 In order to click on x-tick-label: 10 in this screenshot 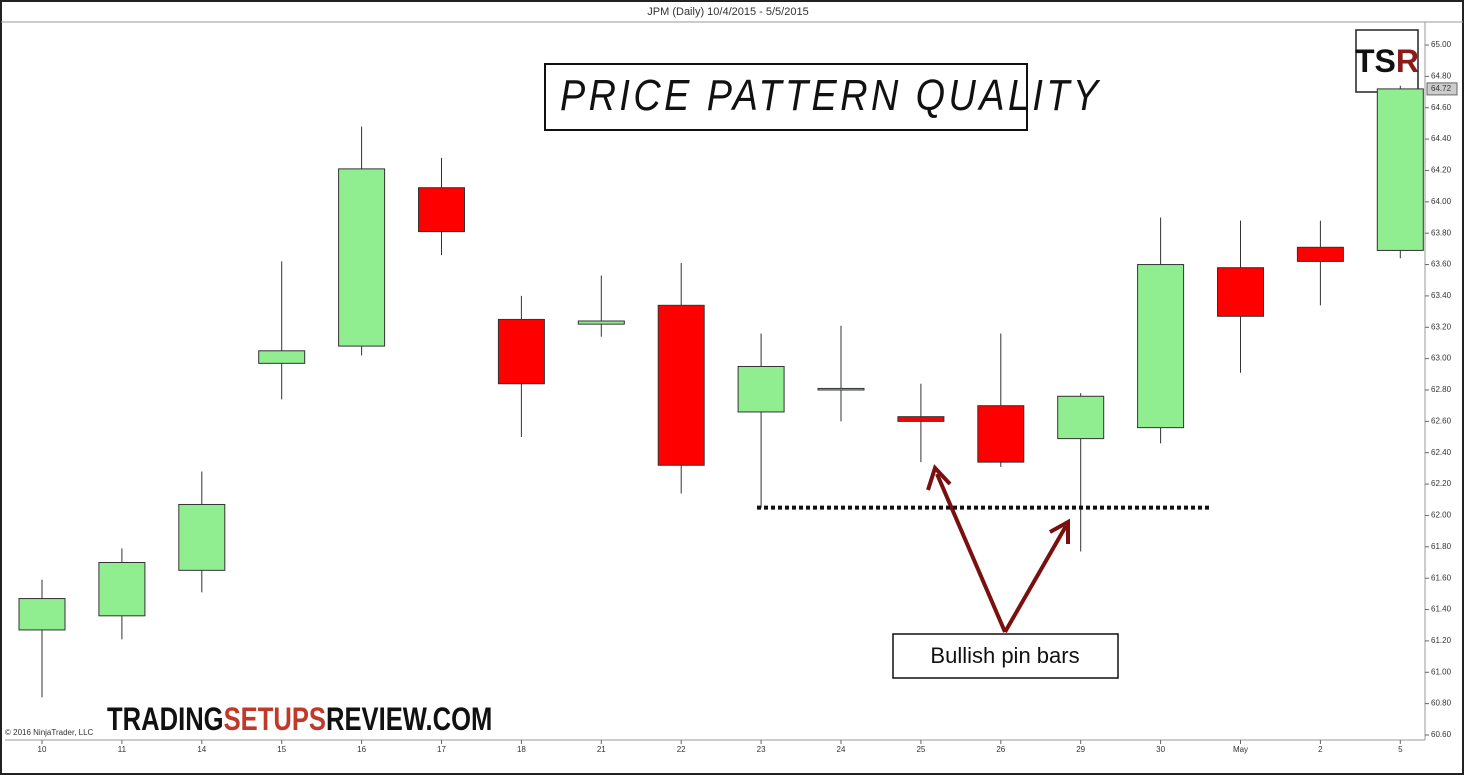, I will do `click(42, 749)`.